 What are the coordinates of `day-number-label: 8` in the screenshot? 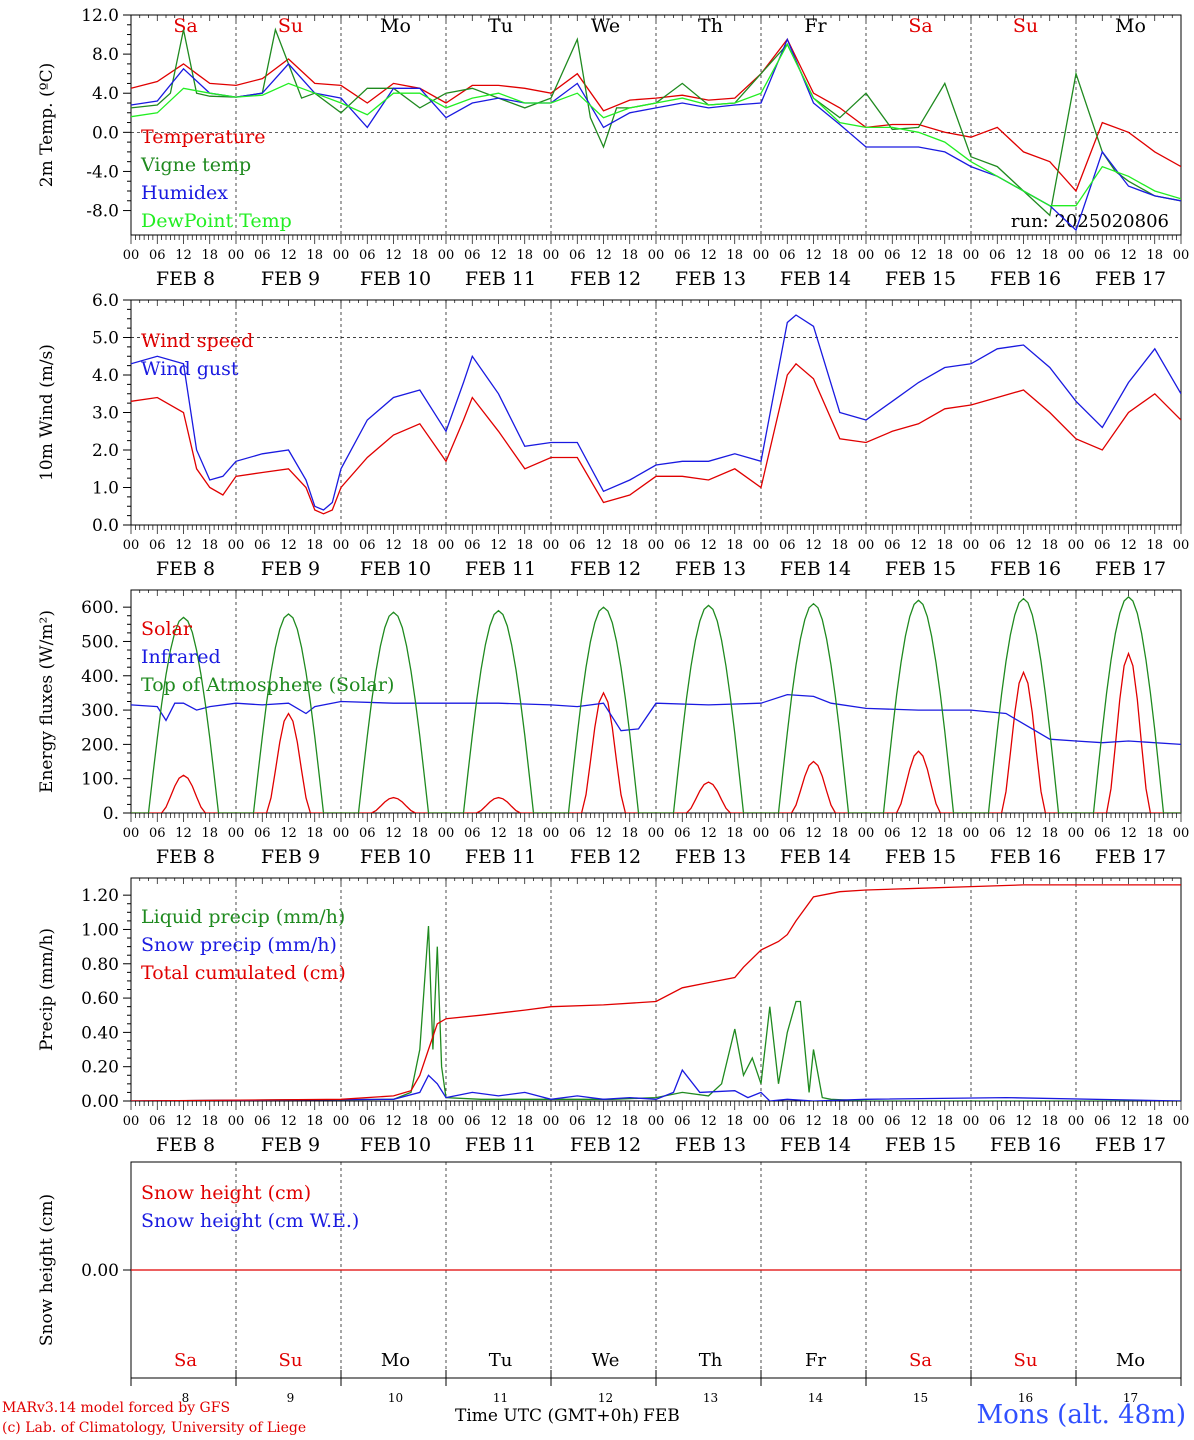 It's located at (186, 1398).